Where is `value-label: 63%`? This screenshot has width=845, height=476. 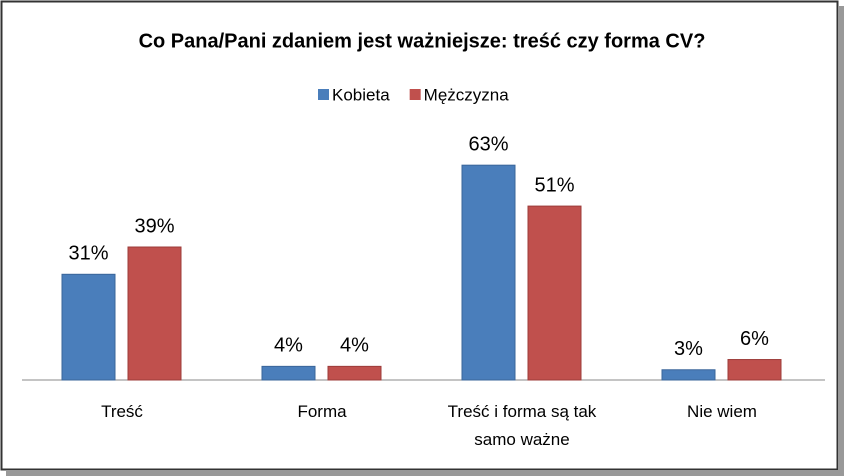
value-label: 63% is located at coordinates (488, 144).